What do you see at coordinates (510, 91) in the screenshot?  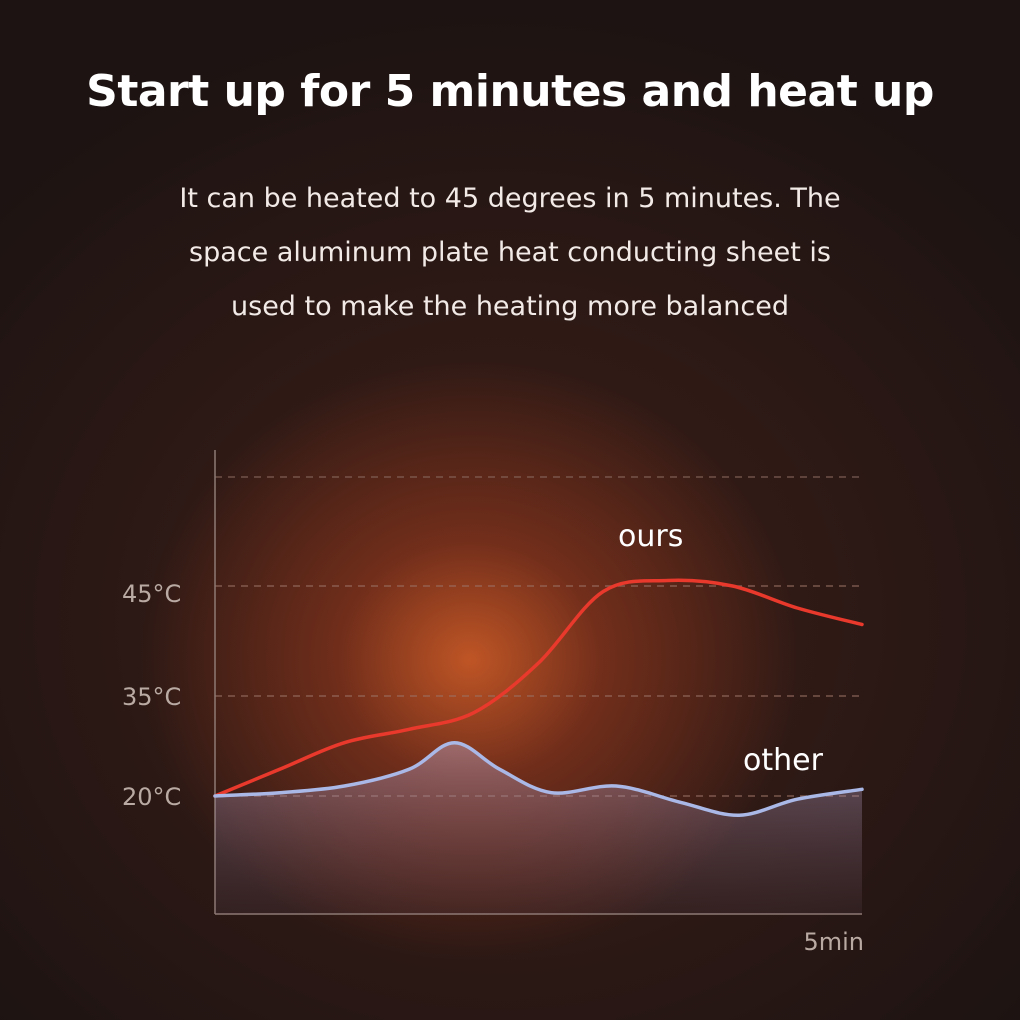 I see `page-title: Start up for 5 minutes and heat up` at bounding box center [510, 91].